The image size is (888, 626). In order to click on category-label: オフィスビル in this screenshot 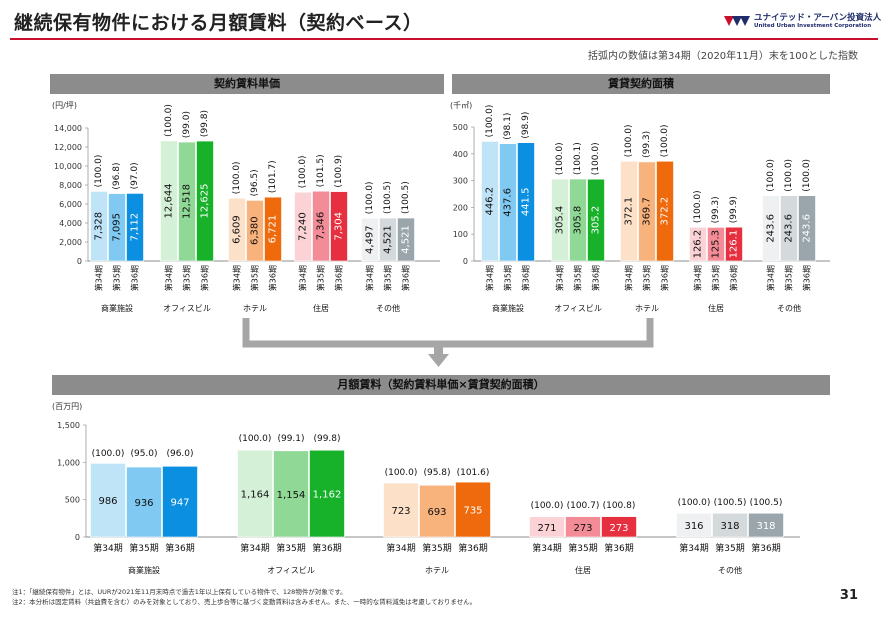, I will do `click(291, 570)`.